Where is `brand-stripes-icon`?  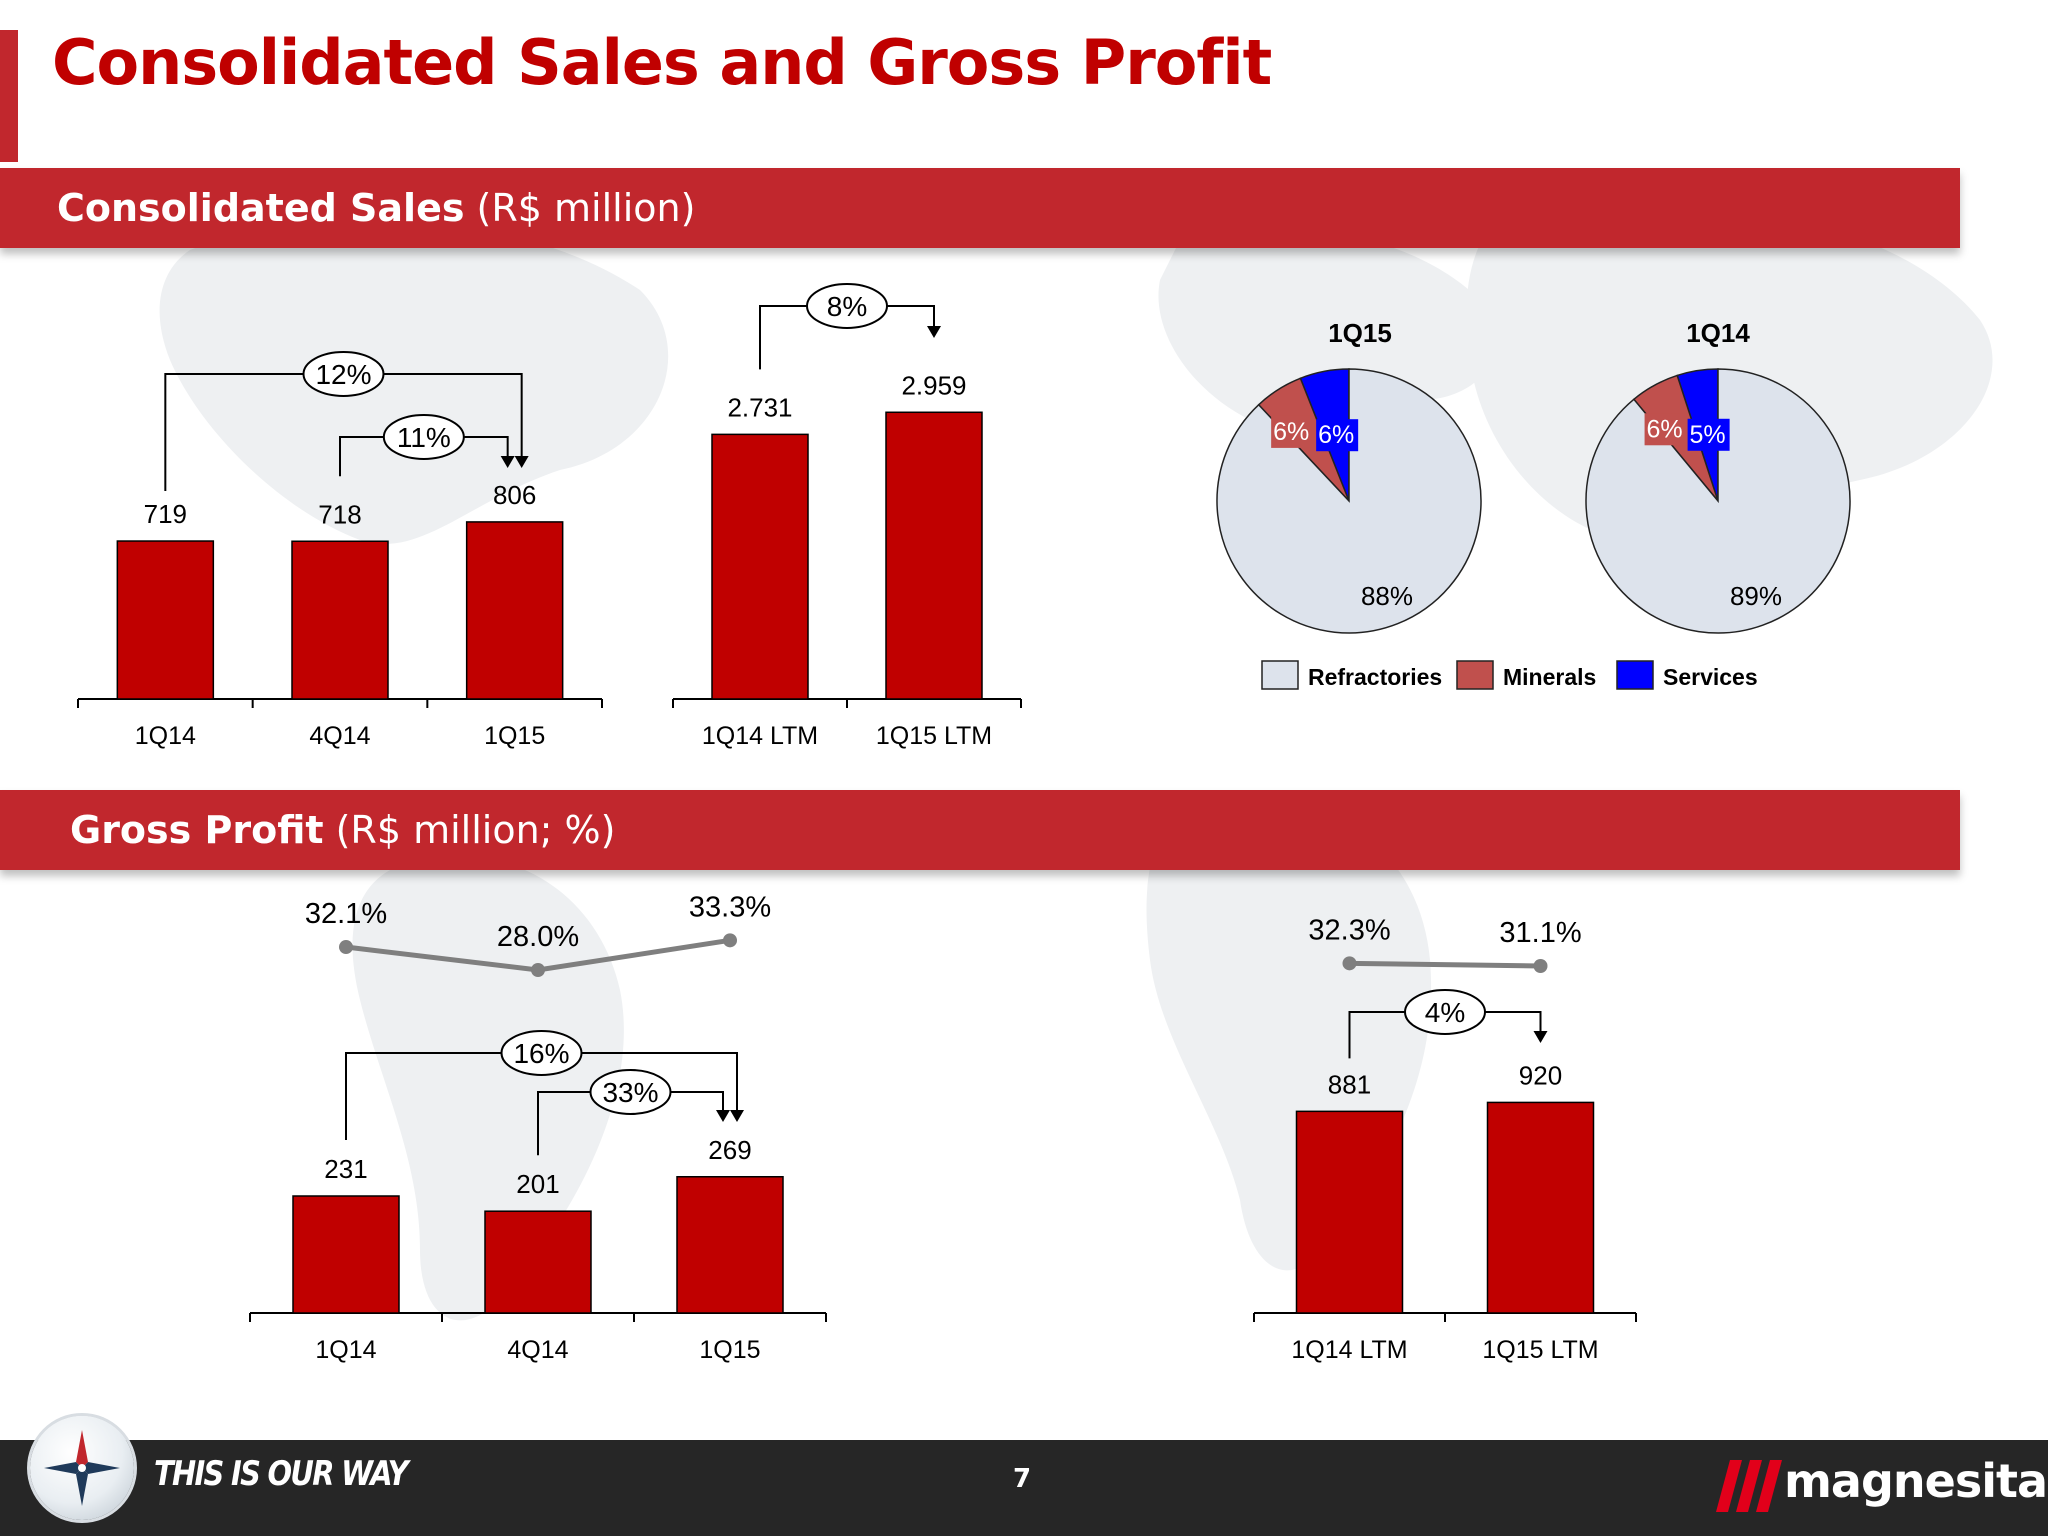 brand-stripes-icon is located at coordinates (1749, 1486).